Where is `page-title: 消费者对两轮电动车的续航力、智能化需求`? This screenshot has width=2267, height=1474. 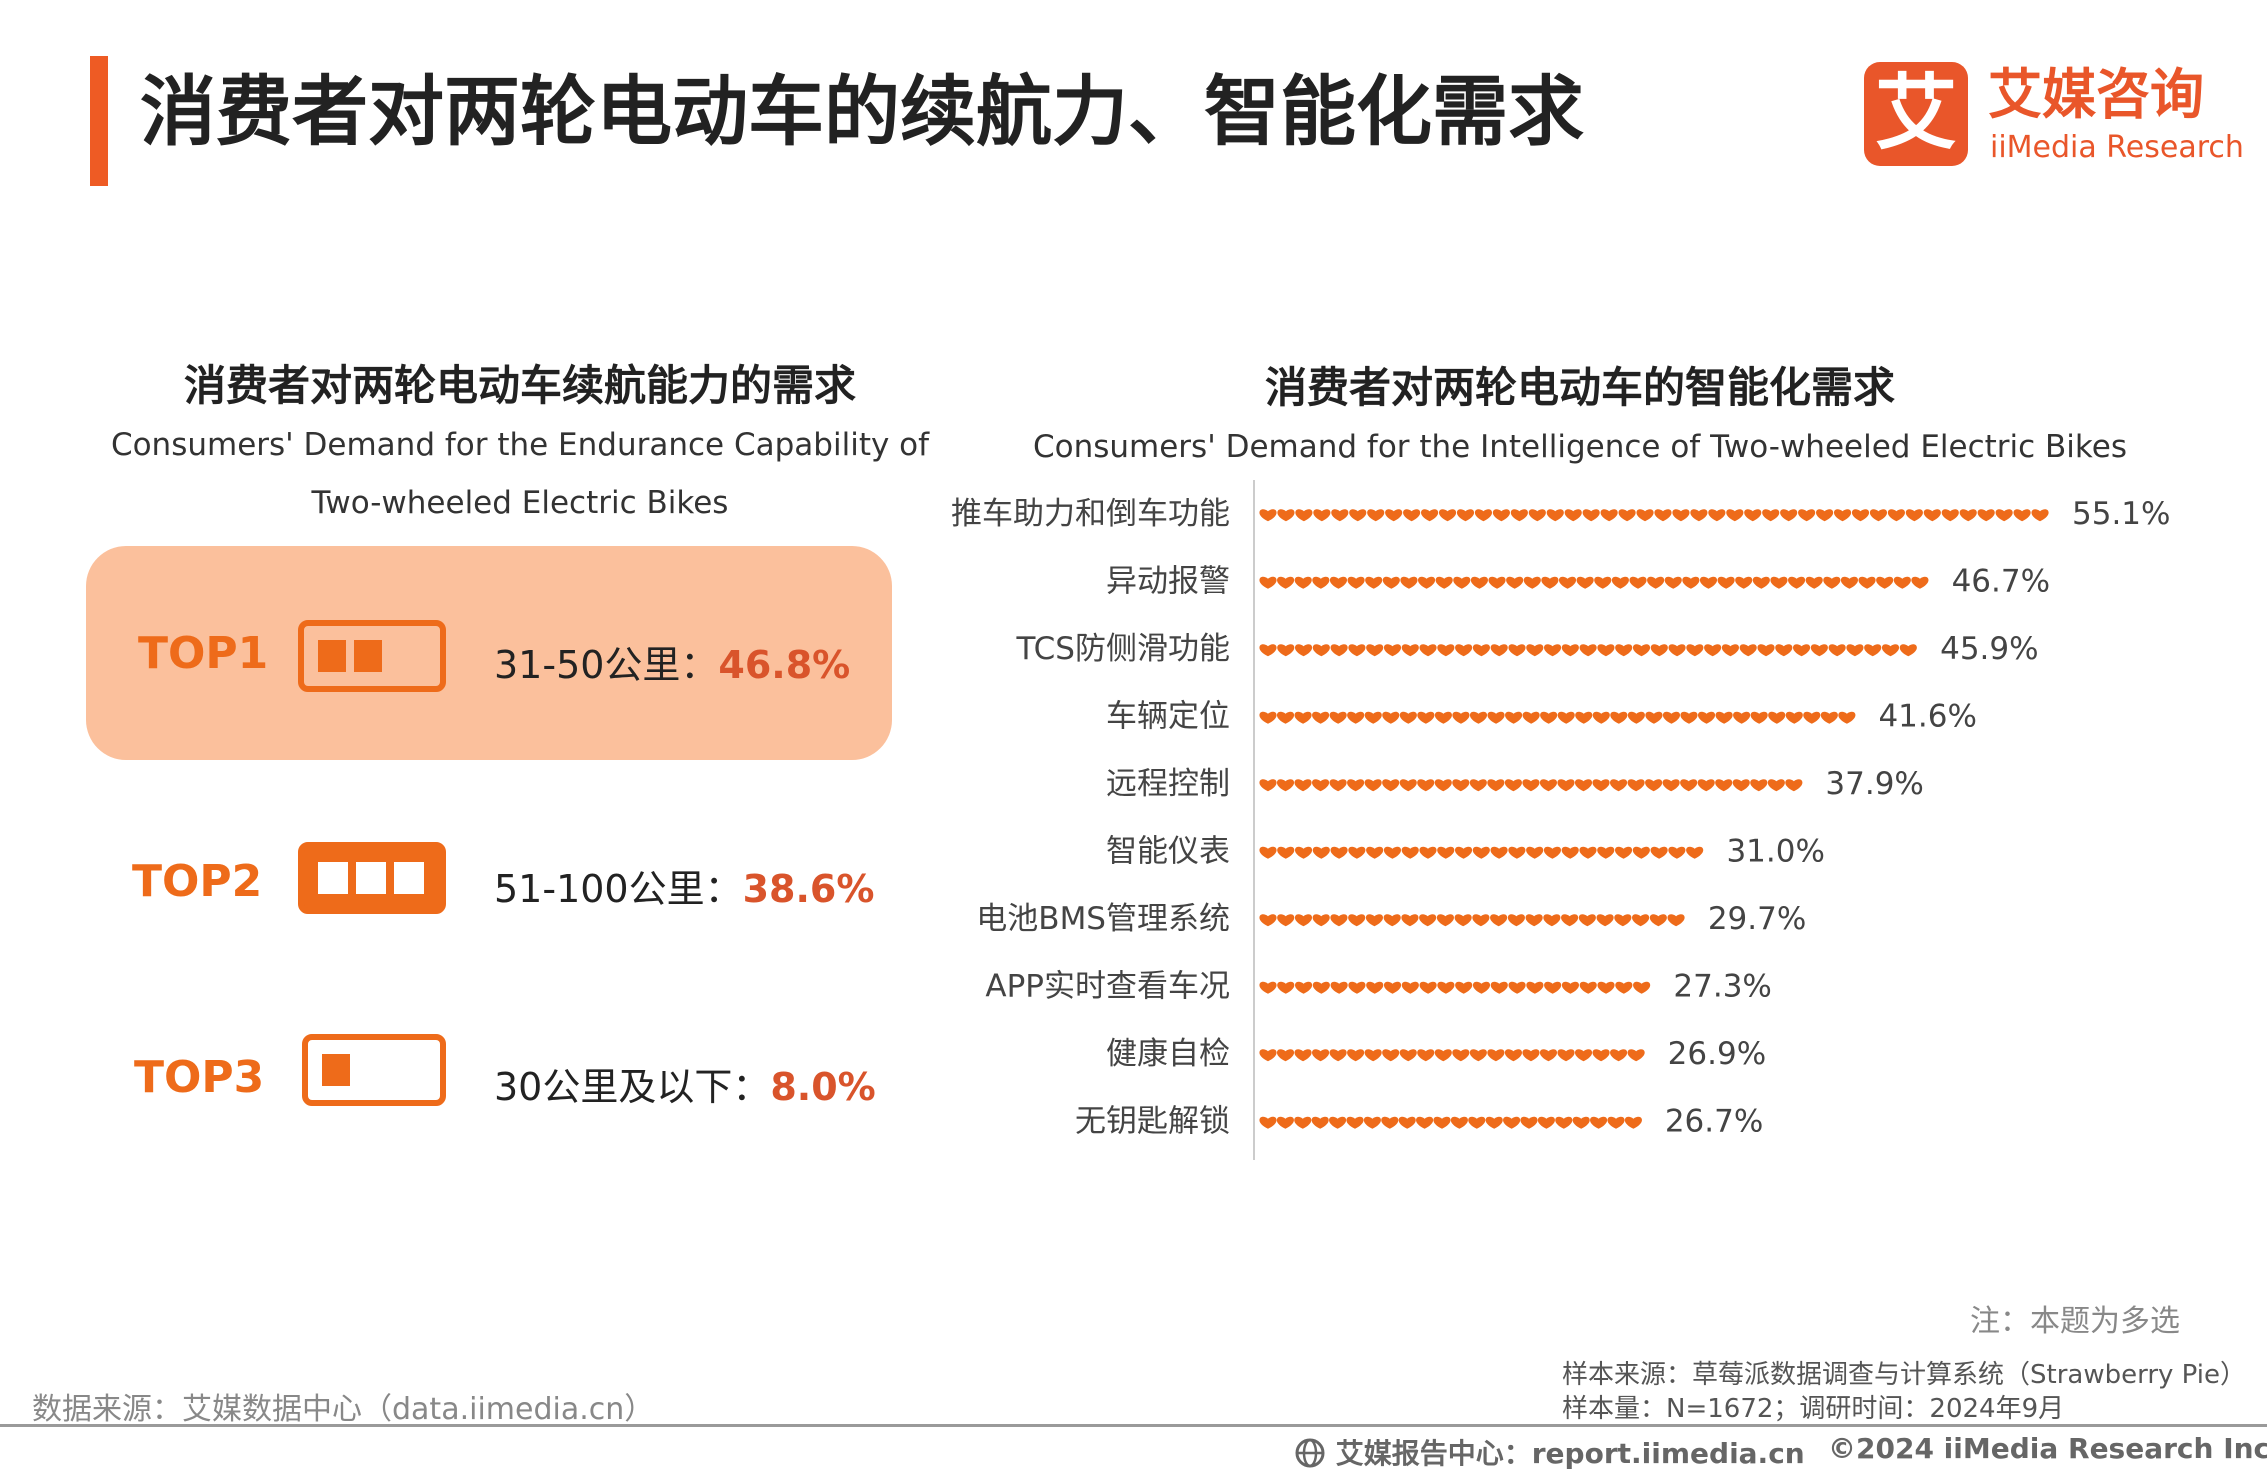 page-title: 消费者对两轮电动车的续航力、智能化需求 is located at coordinates (862, 111).